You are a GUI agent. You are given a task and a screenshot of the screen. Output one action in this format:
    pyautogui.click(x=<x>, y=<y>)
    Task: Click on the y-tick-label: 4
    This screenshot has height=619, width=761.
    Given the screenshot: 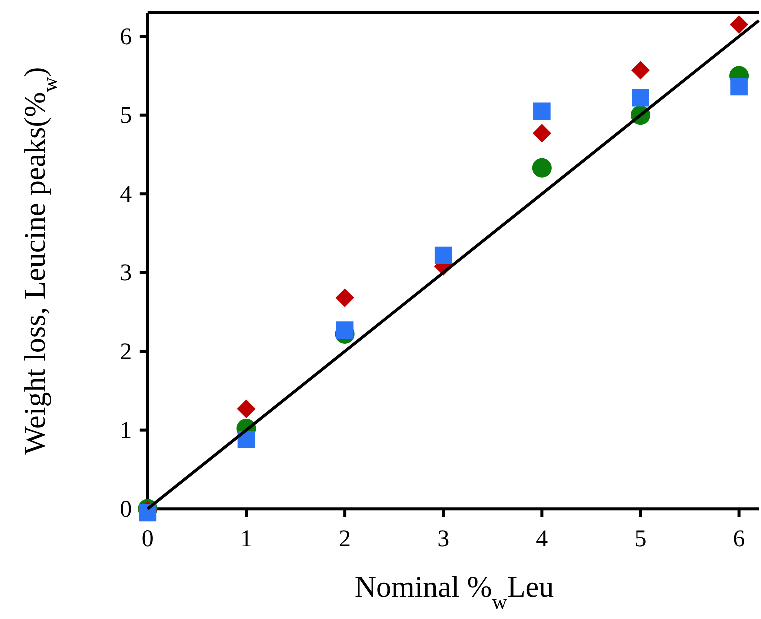 What is the action you would take?
    pyautogui.click(x=126, y=195)
    